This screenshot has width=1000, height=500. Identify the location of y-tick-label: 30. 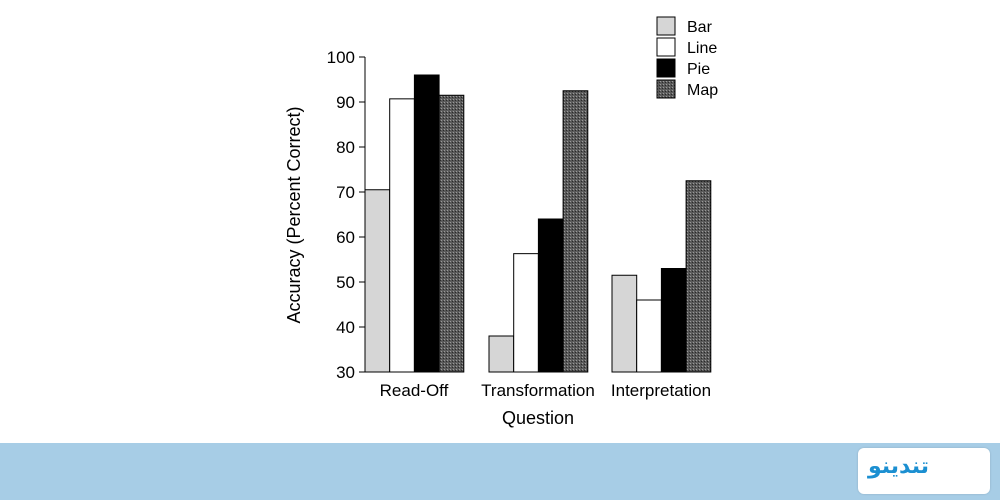
(345, 372).